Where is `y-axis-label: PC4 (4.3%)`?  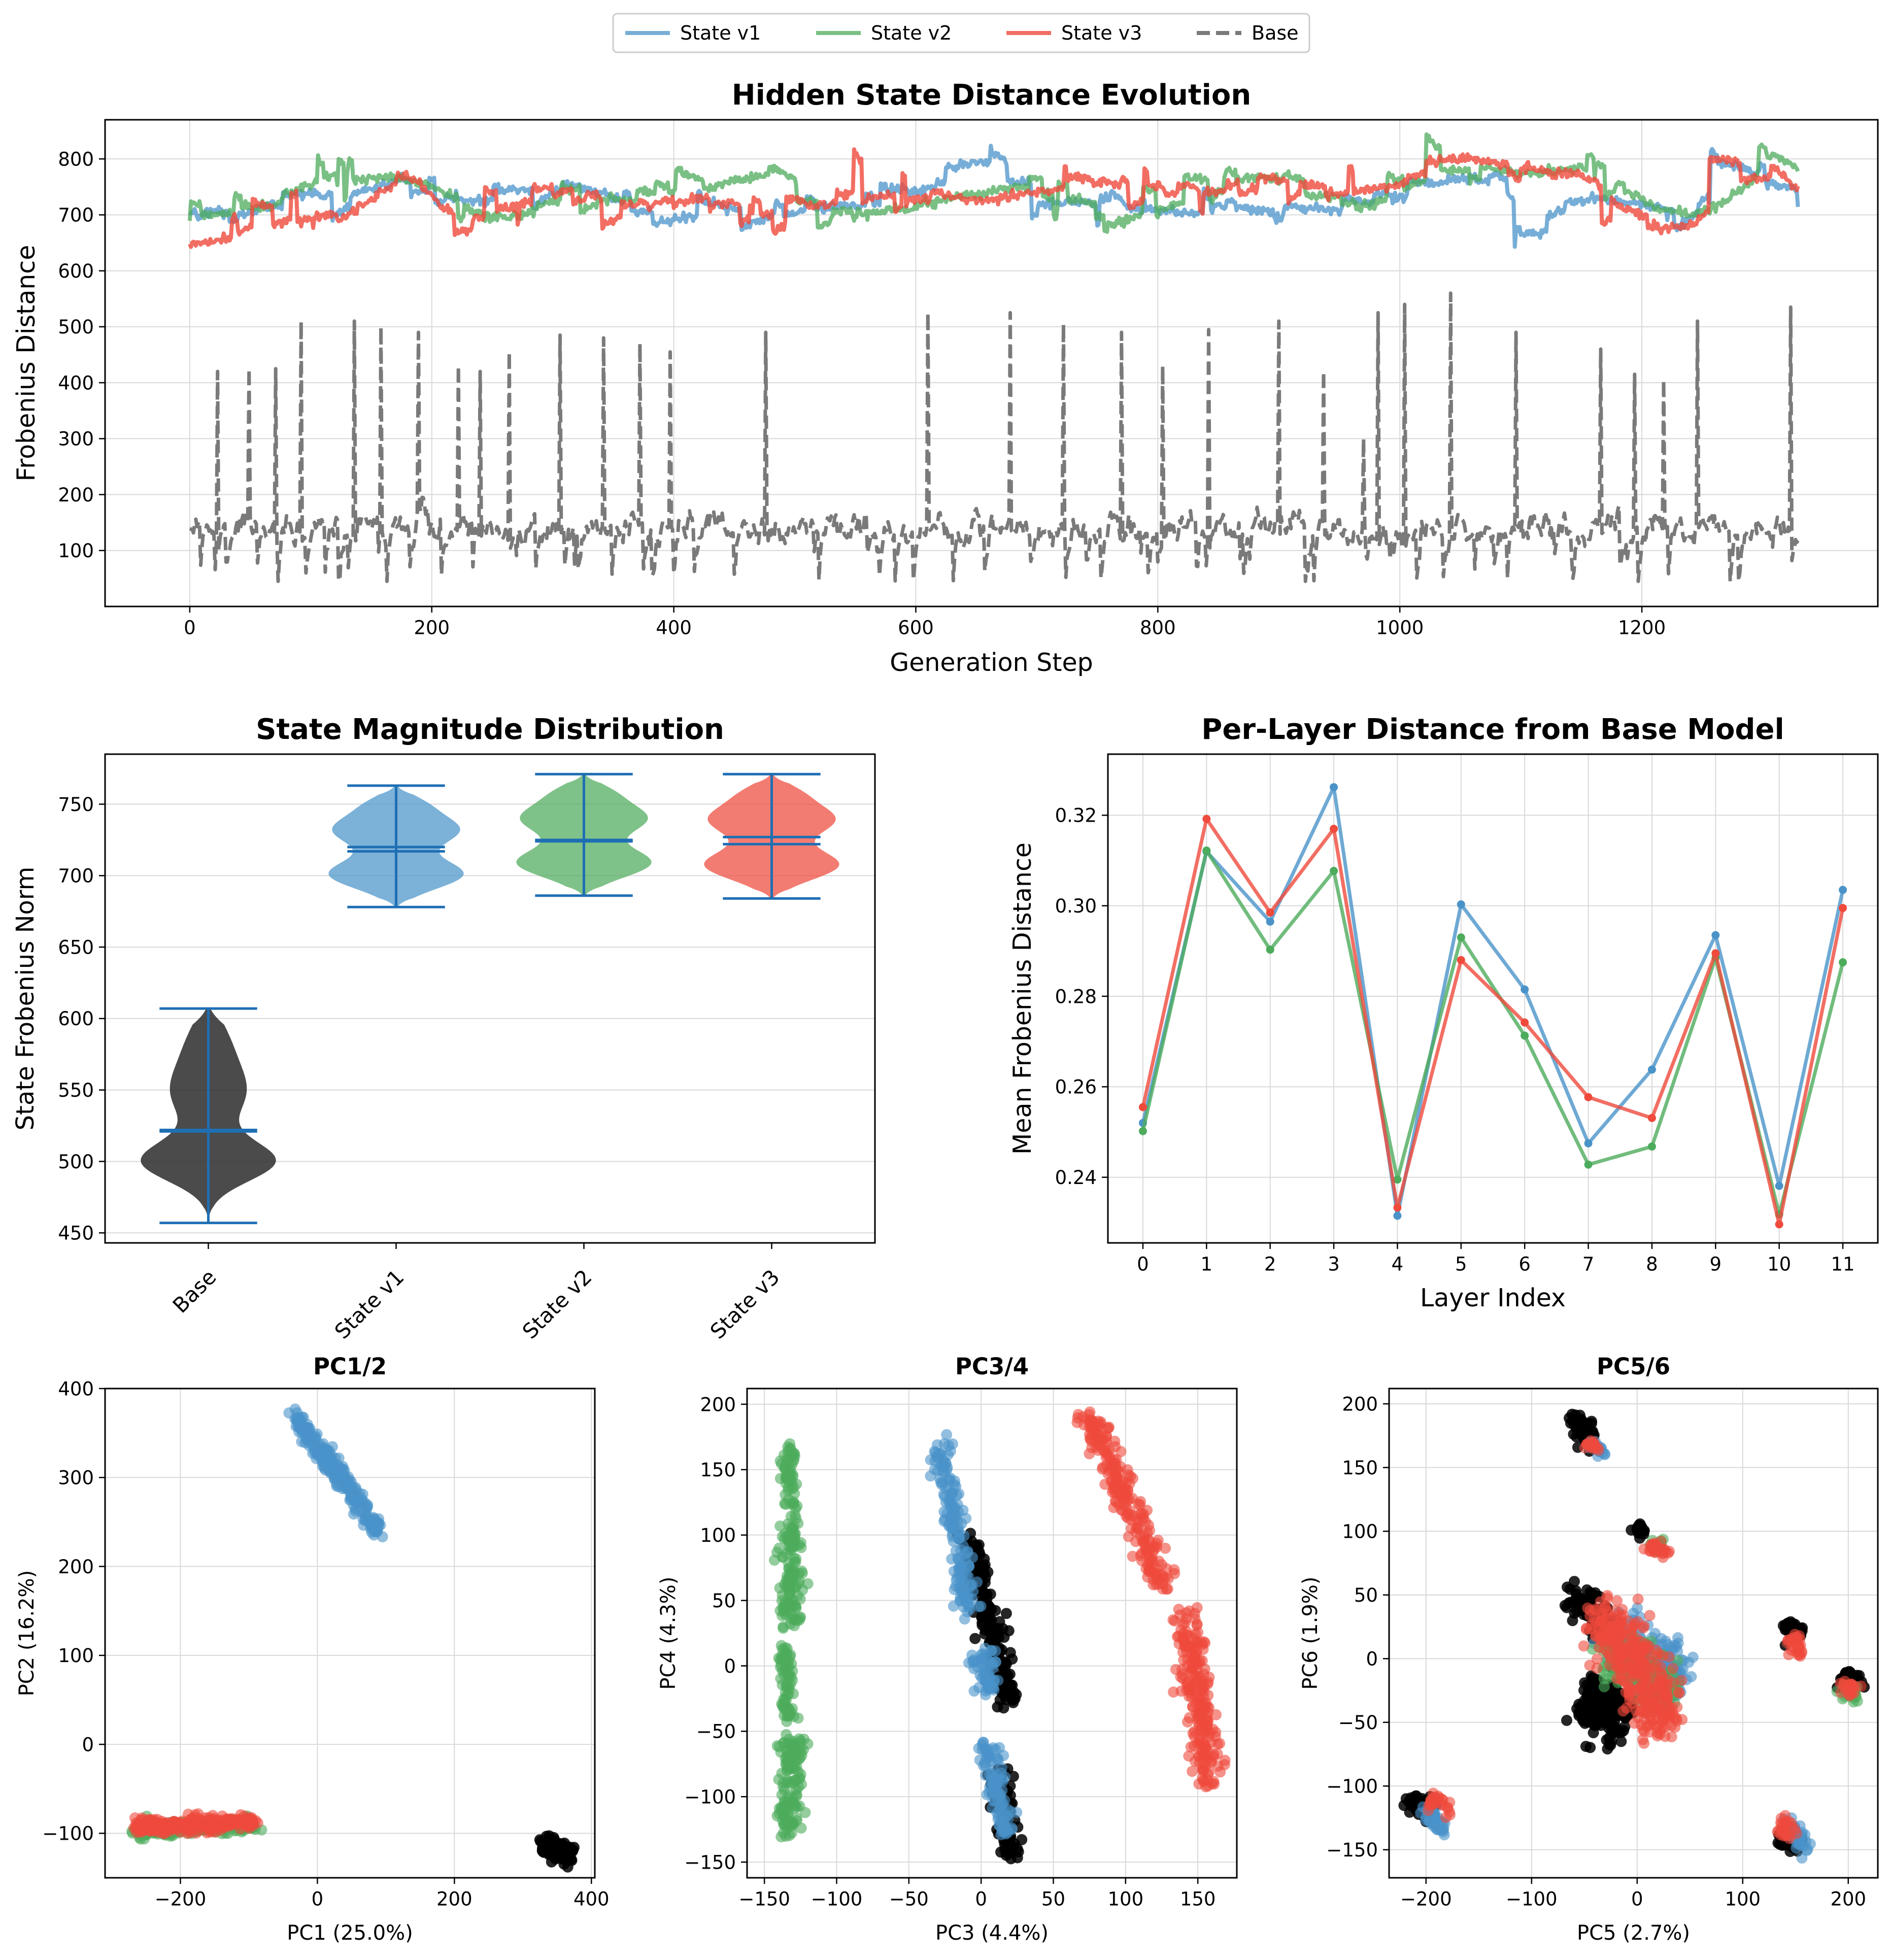
y-axis-label: PC4 (4.3%) is located at coordinates (668, 1632).